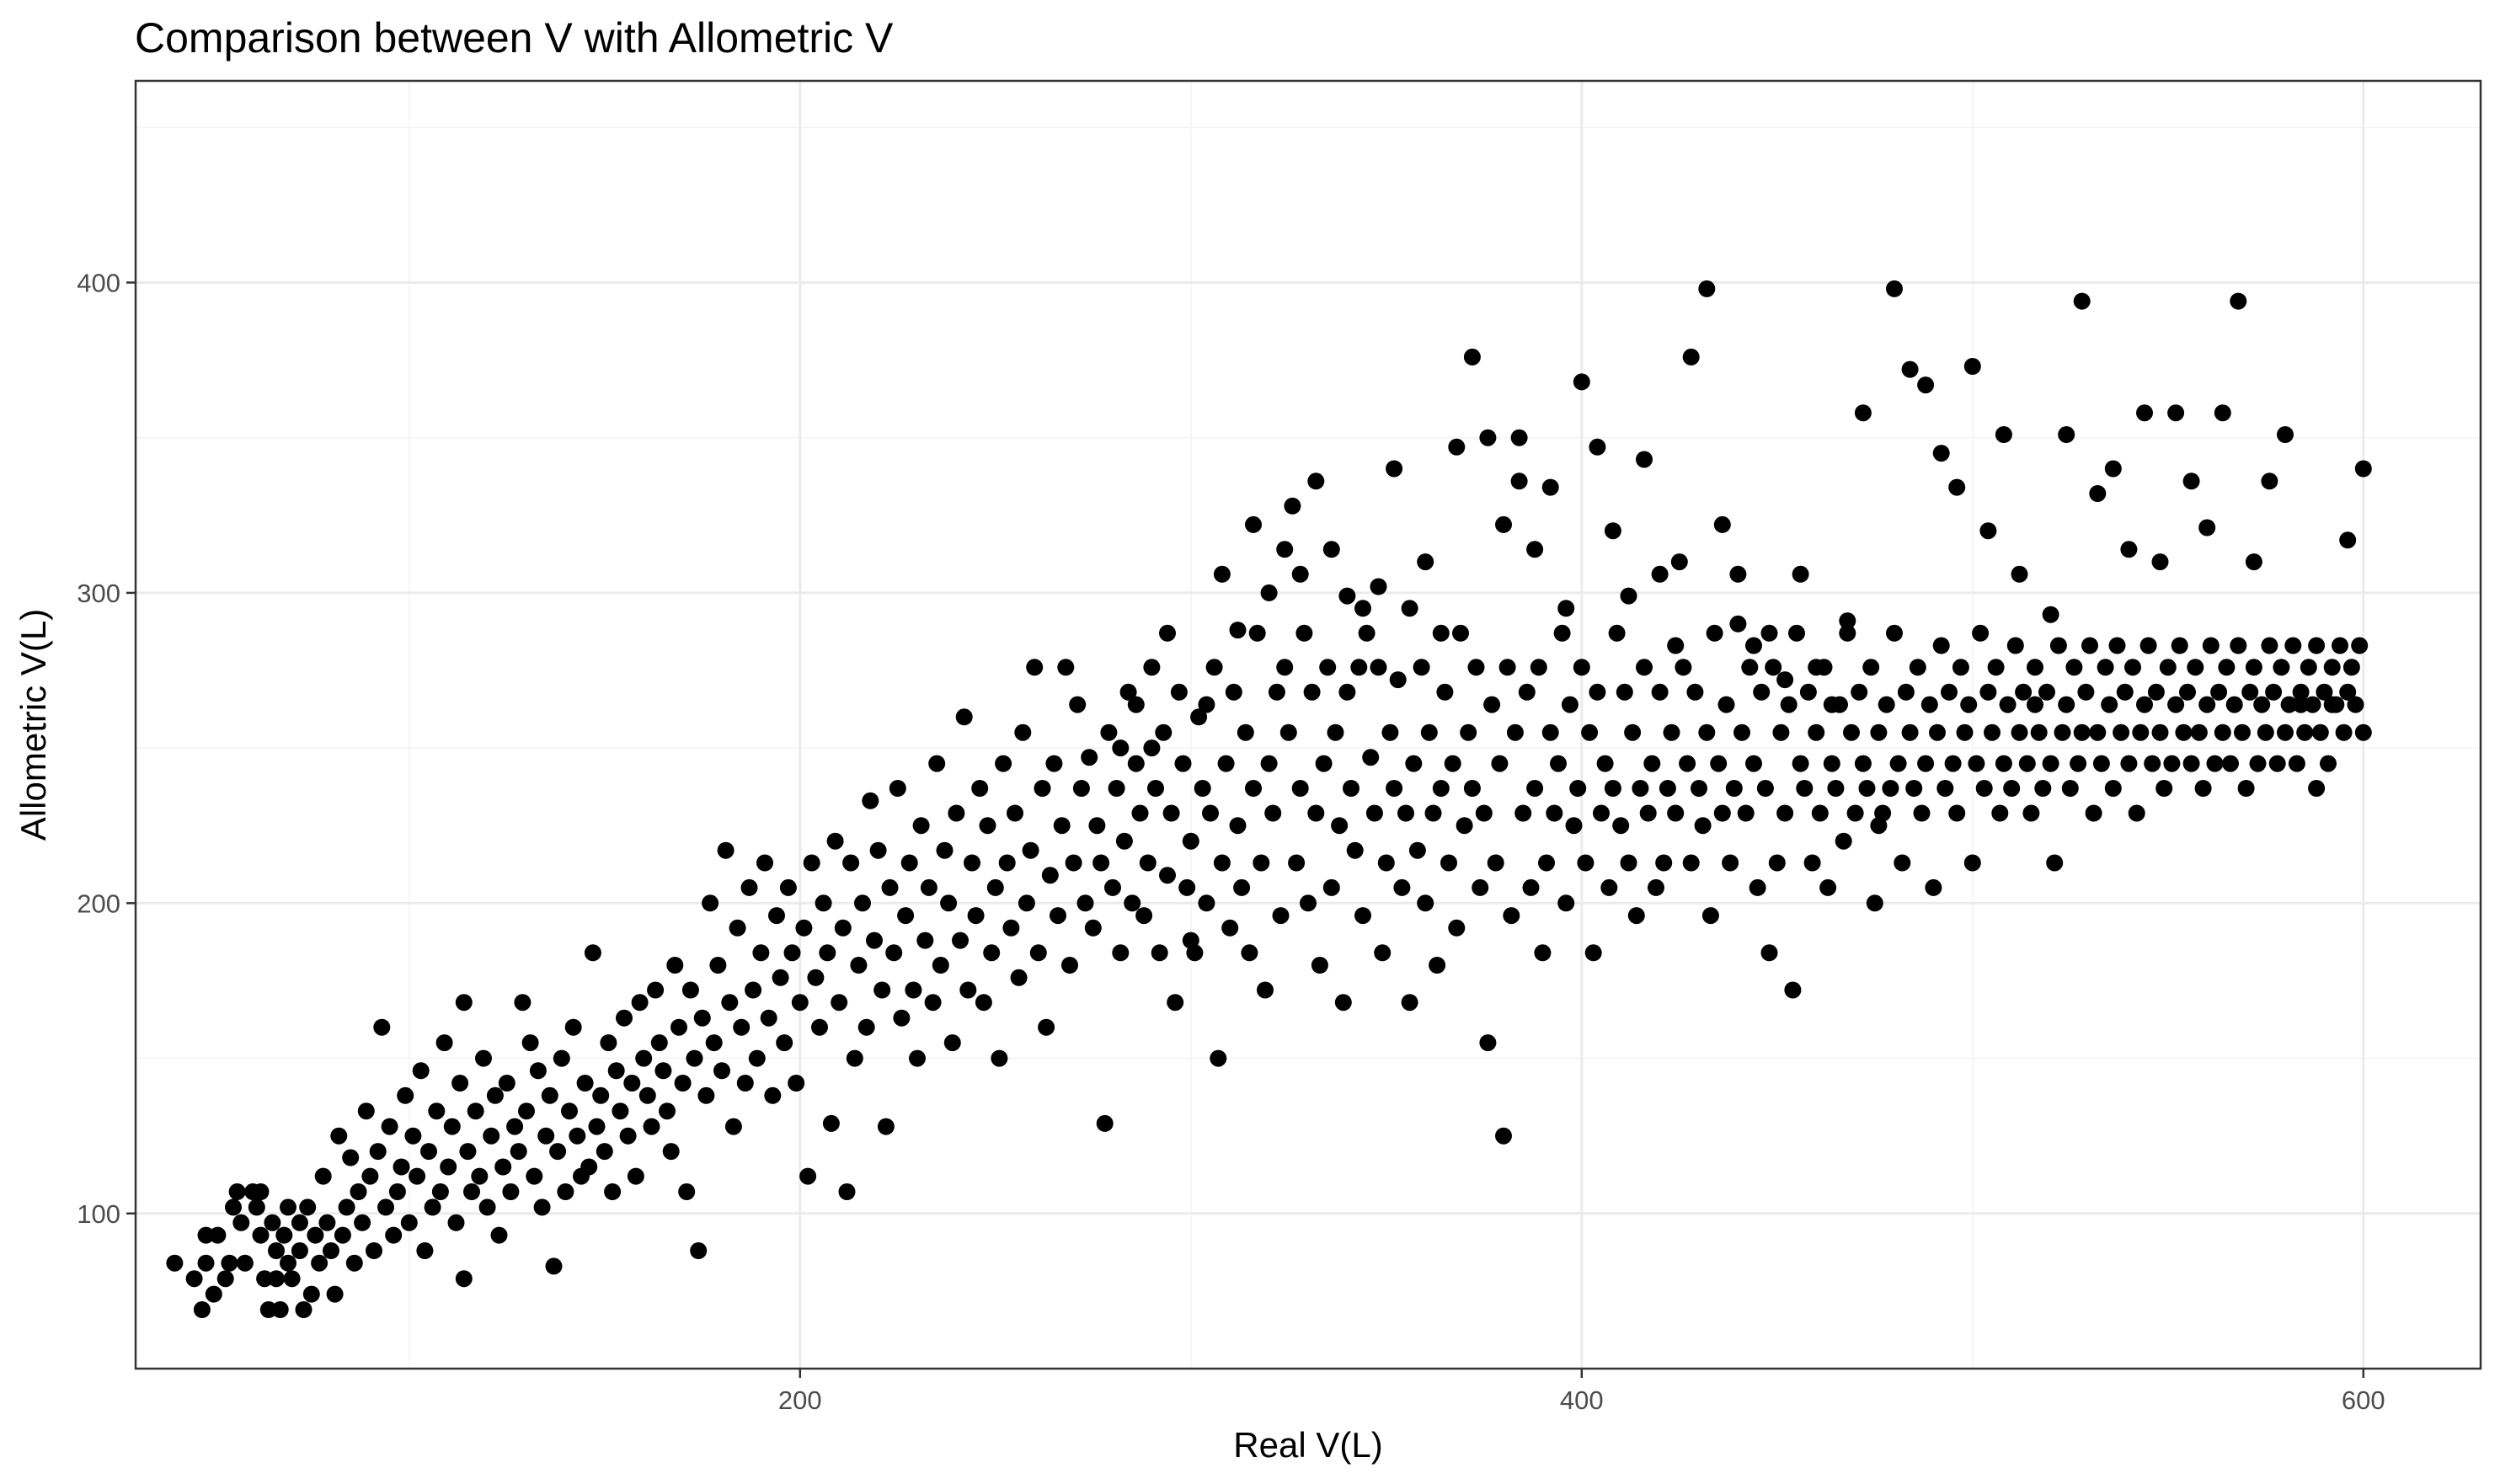 The height and width of the screenshot is (1484, 2500). What do you see at coordinates (2363, 1400) in the screenshot?
I see `x-tick-label: 600` at bounding box center [2363, 1400].